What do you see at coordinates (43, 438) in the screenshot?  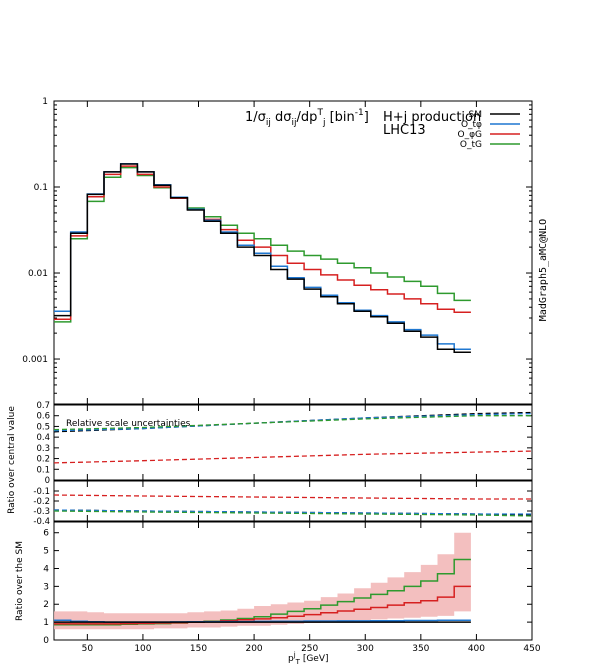 I see `scale-upper-tick-label: 0.4` at bounding box center [43, 438].